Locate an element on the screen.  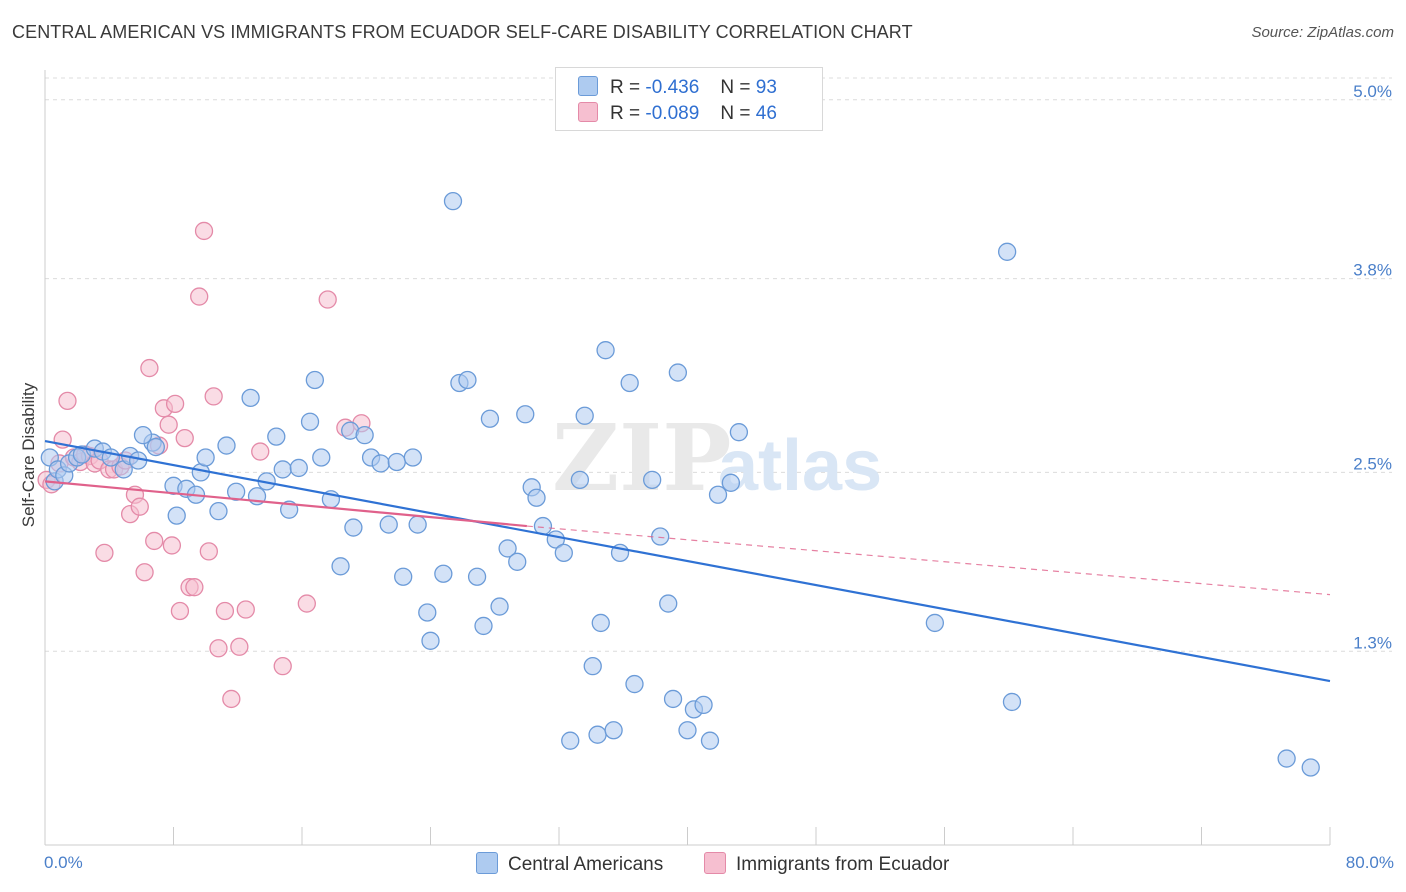
y-tick-label: 3.8% is located at coordinates (1372, 270).